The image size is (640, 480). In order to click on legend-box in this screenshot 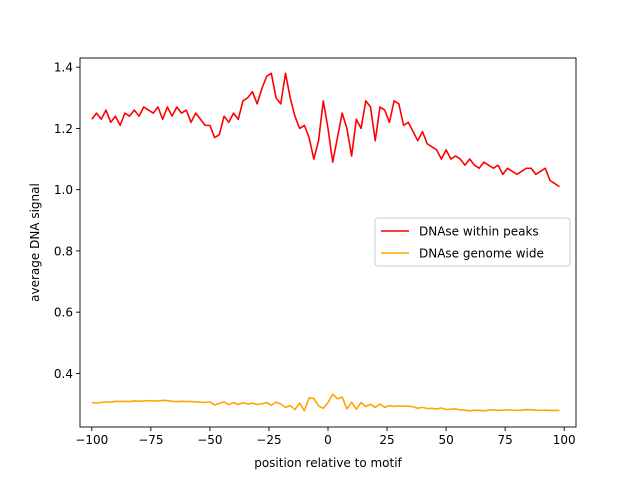, I will do `click(472, 242)`.